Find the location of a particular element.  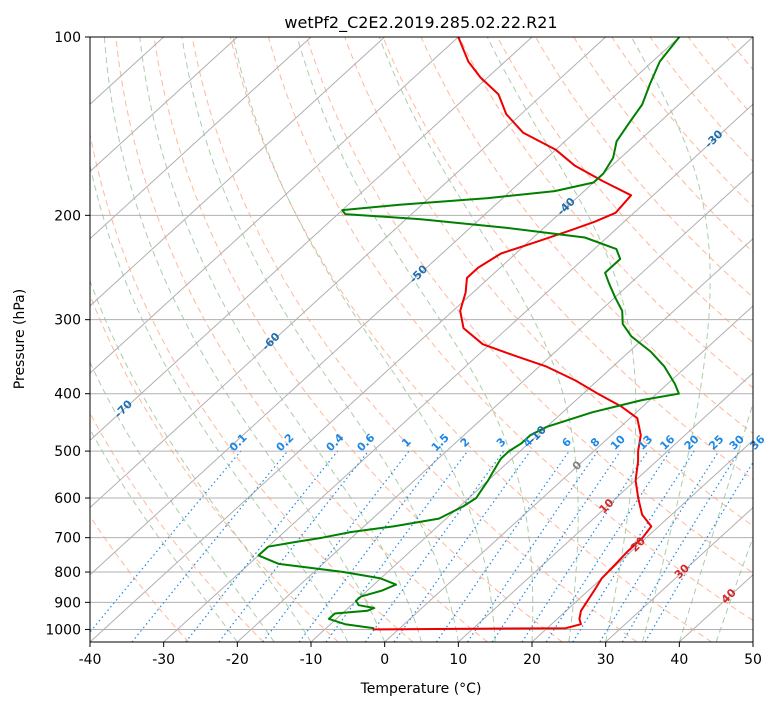

x-tick-label: 0 is located at coordinates (384, 660).